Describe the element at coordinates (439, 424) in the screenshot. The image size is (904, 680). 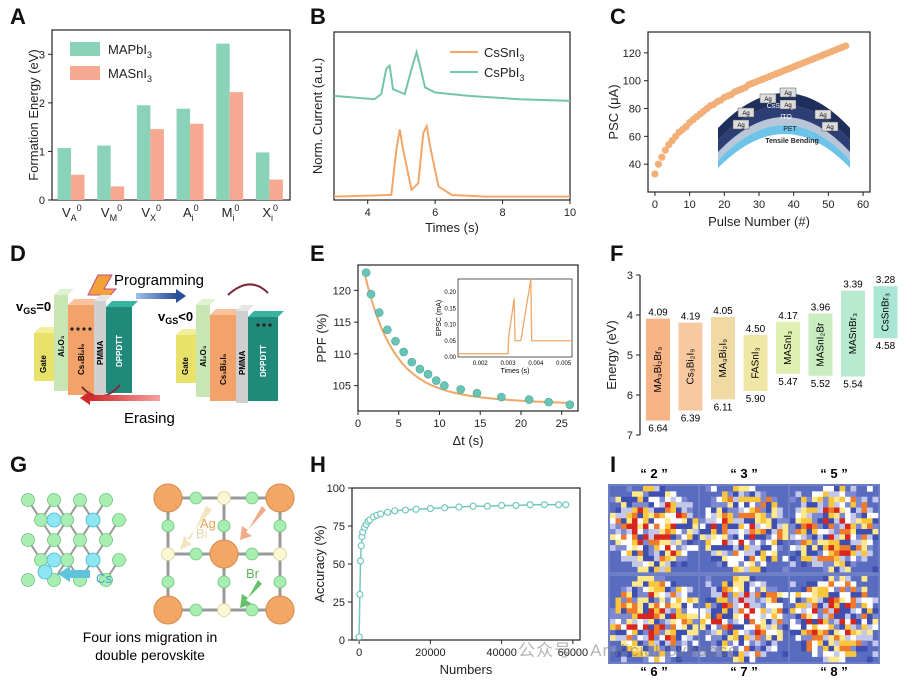
I see `e-xtick-label: 10` at that location.